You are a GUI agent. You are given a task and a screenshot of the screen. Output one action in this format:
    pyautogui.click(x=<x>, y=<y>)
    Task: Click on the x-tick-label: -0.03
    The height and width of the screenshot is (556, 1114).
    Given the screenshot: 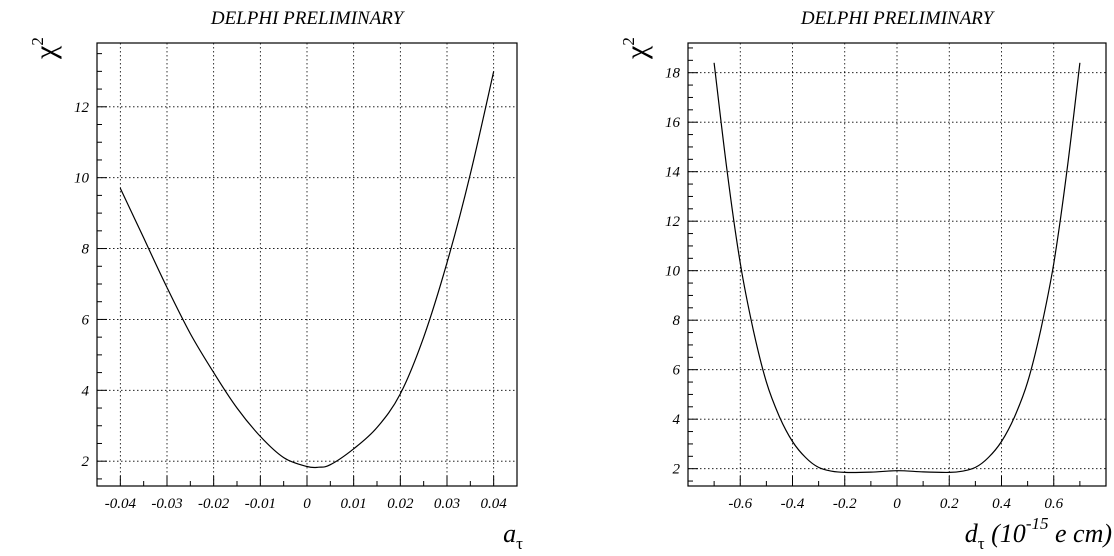 What is the action you would take?
    pyautogui.click(x=166, y=504)
    